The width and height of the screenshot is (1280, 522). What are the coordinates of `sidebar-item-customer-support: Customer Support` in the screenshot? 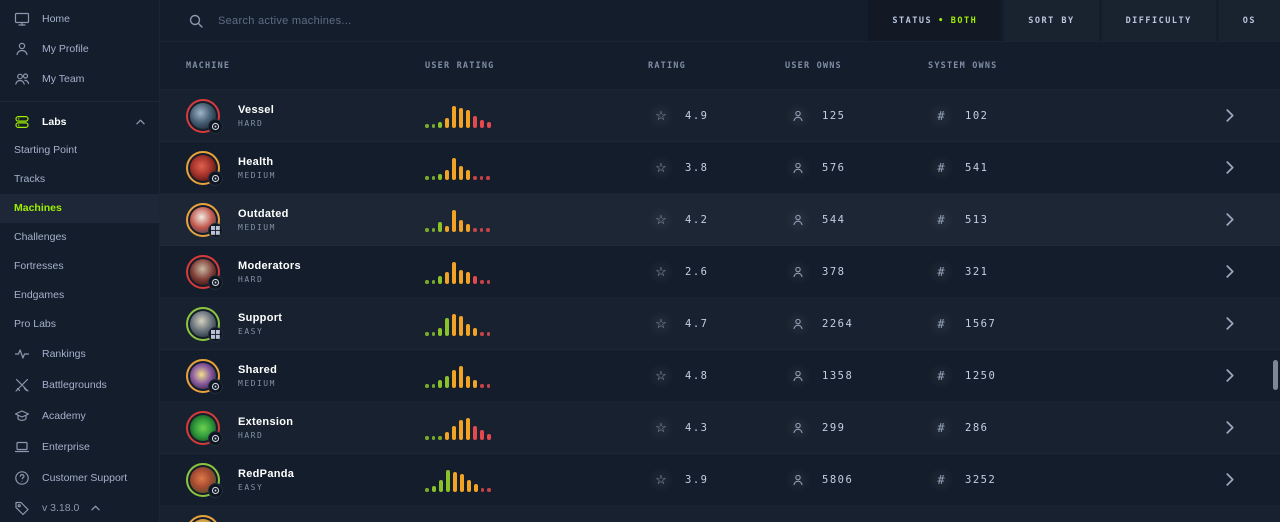 It's located at (79, 478).